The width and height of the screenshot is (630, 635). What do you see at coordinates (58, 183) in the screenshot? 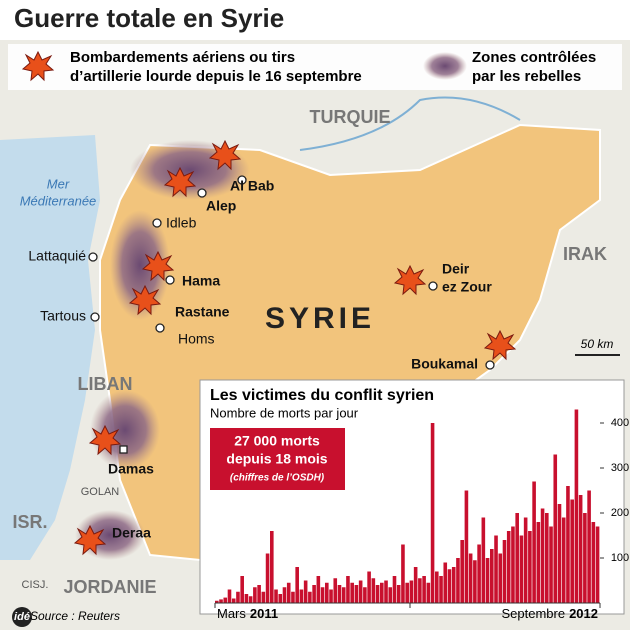
I see `sea-label: Mer` at bounding box center [58, 183].